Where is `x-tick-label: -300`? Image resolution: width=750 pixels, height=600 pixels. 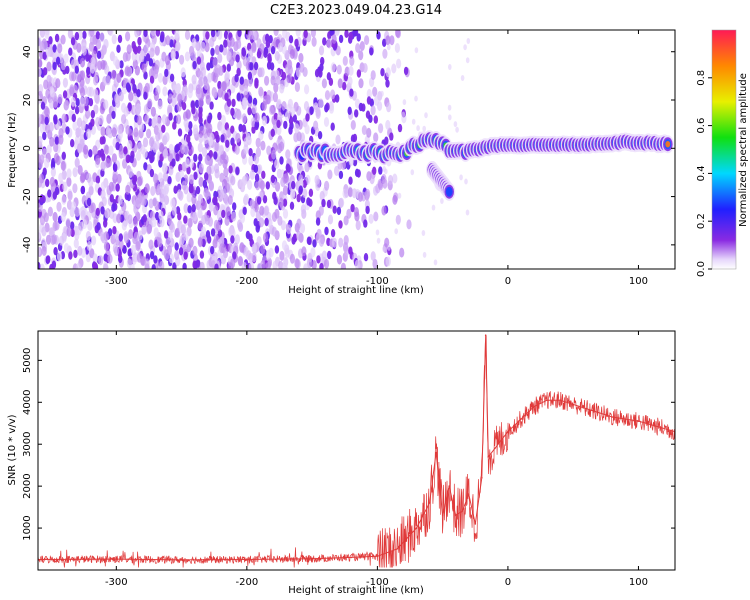
x-tick-label: -300 is located at coordinates (116, 281).